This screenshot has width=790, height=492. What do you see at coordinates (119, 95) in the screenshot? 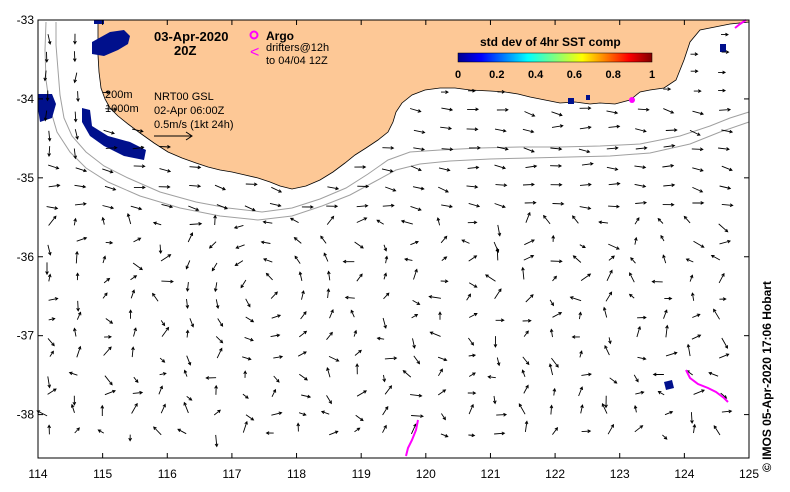
I see `depth-200-label: 200m` at bounding box center [119, 95].